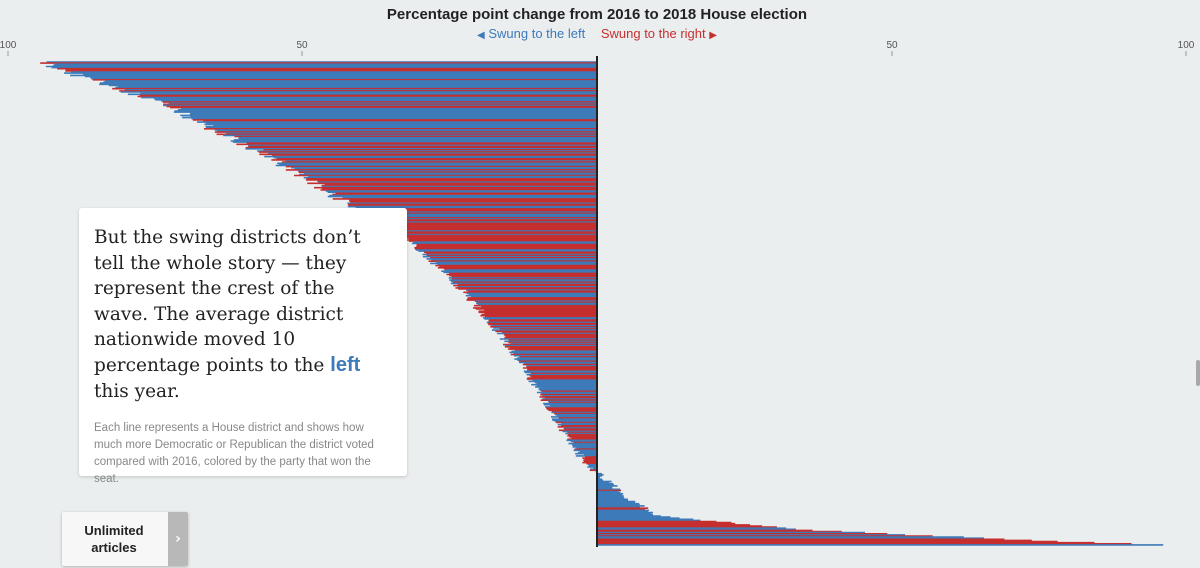  I want to click on x-axis: 100 50 50 100, so click(597, 48).